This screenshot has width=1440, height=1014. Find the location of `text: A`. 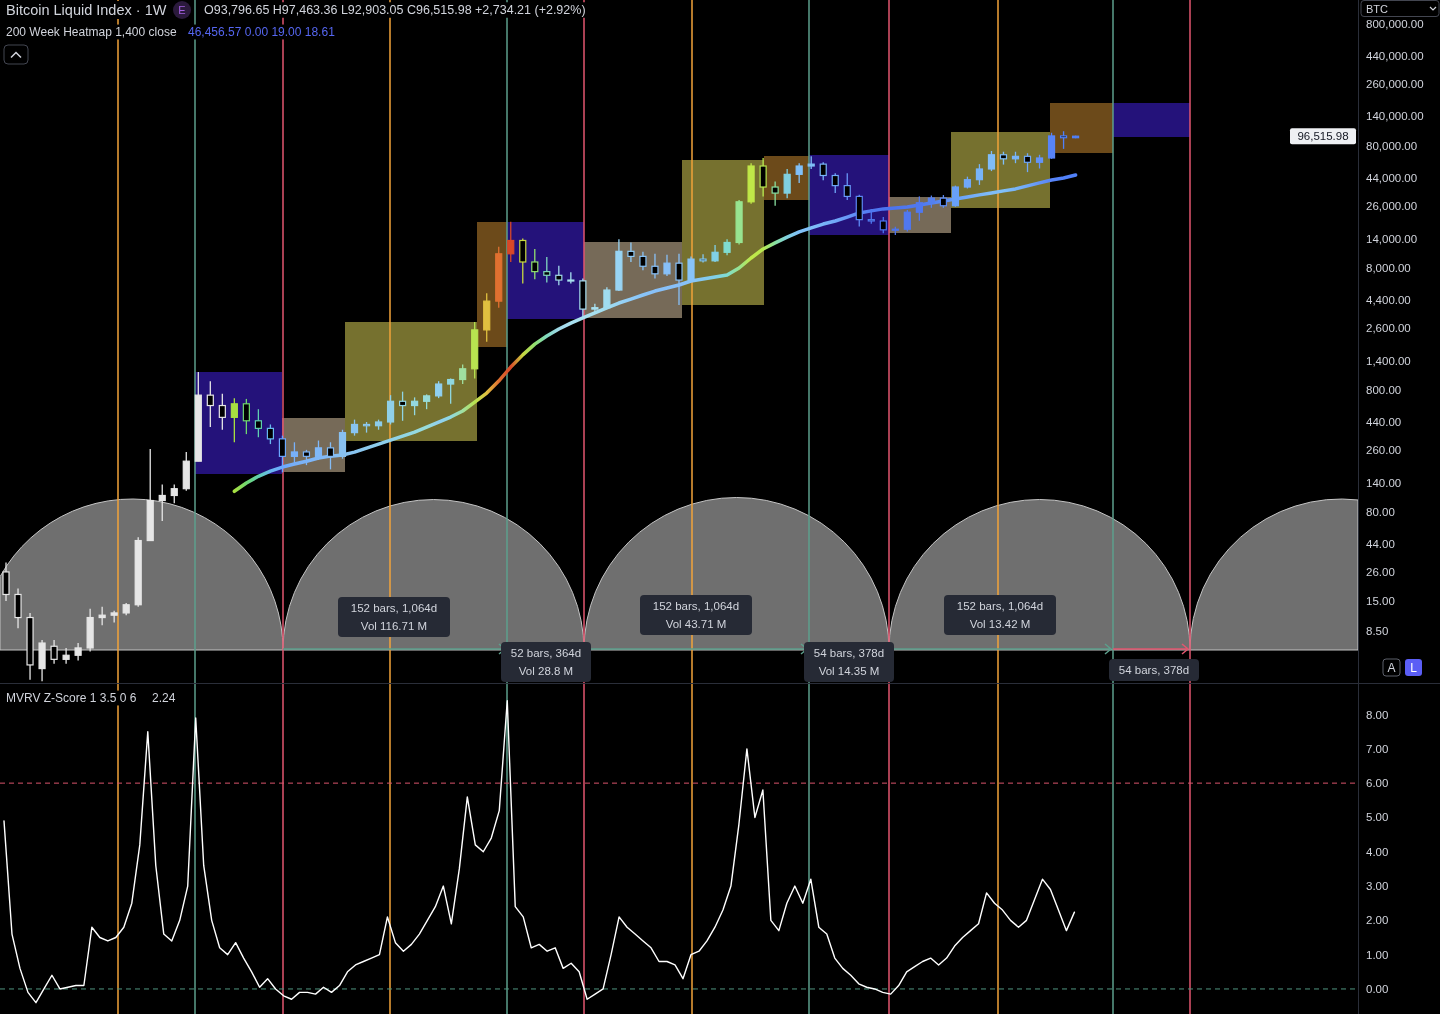

text: A is located at coordinates (1391, 667).